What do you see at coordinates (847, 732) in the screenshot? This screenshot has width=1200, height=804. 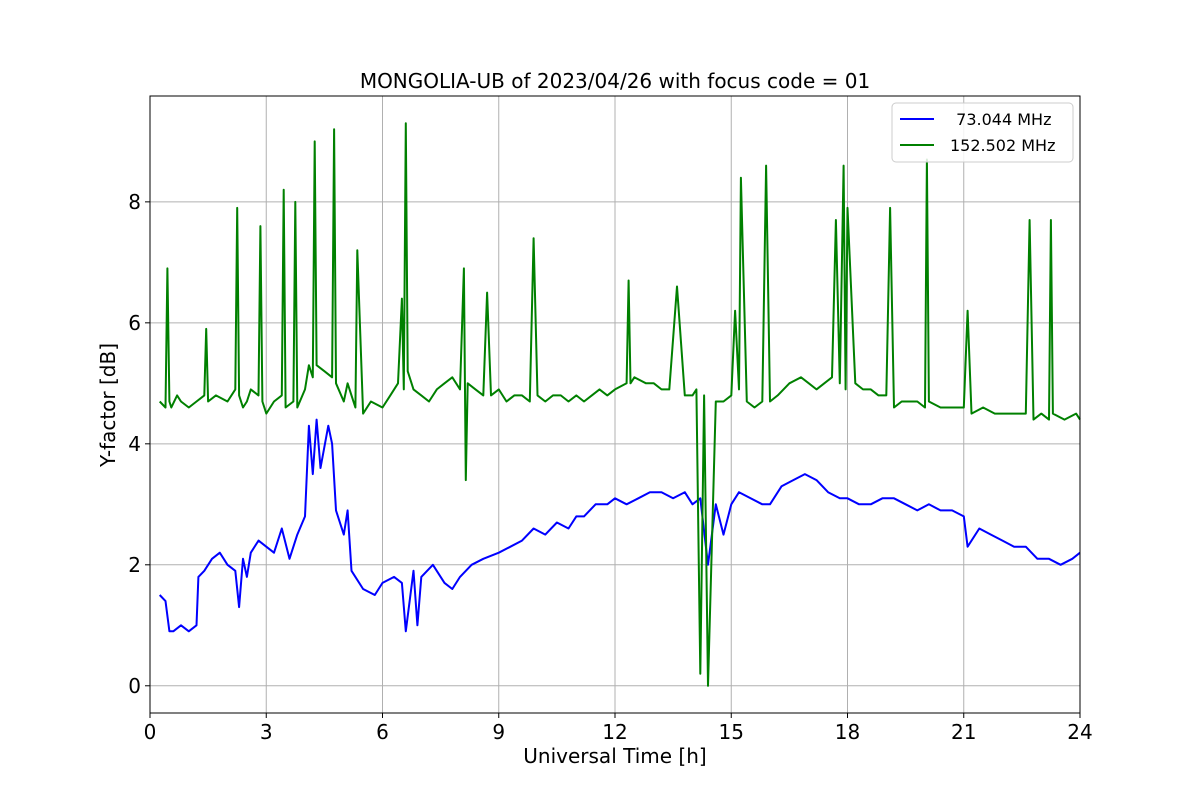 I see `x-tick-label: 18` at bounding box center [847, 732].